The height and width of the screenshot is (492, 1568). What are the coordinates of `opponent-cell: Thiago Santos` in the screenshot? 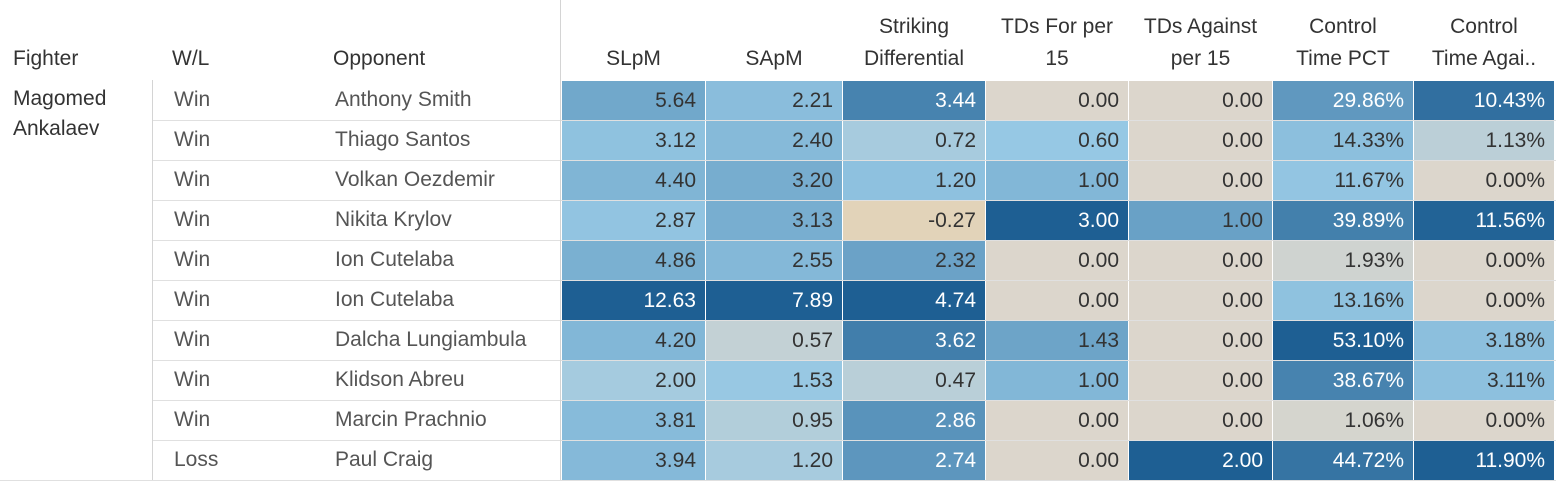 It's located at (403, 139).